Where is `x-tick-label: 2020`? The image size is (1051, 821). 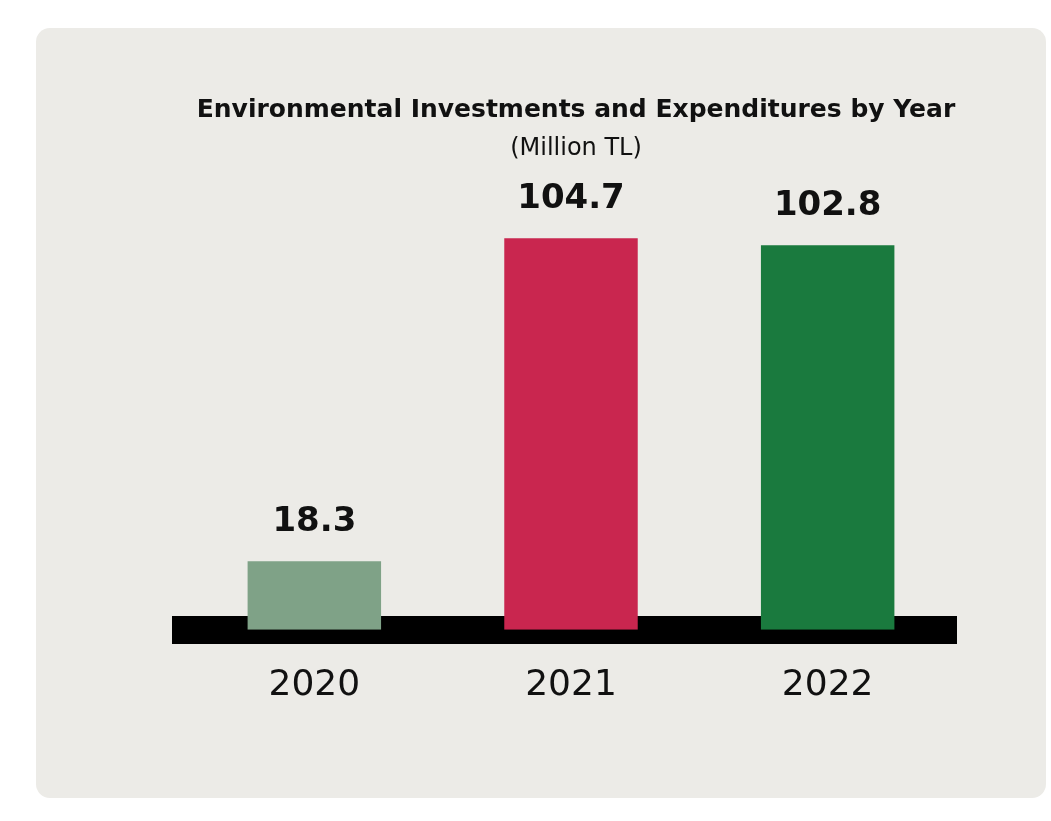
x-tick-label: 2020 is located at coordinates (314, 682).